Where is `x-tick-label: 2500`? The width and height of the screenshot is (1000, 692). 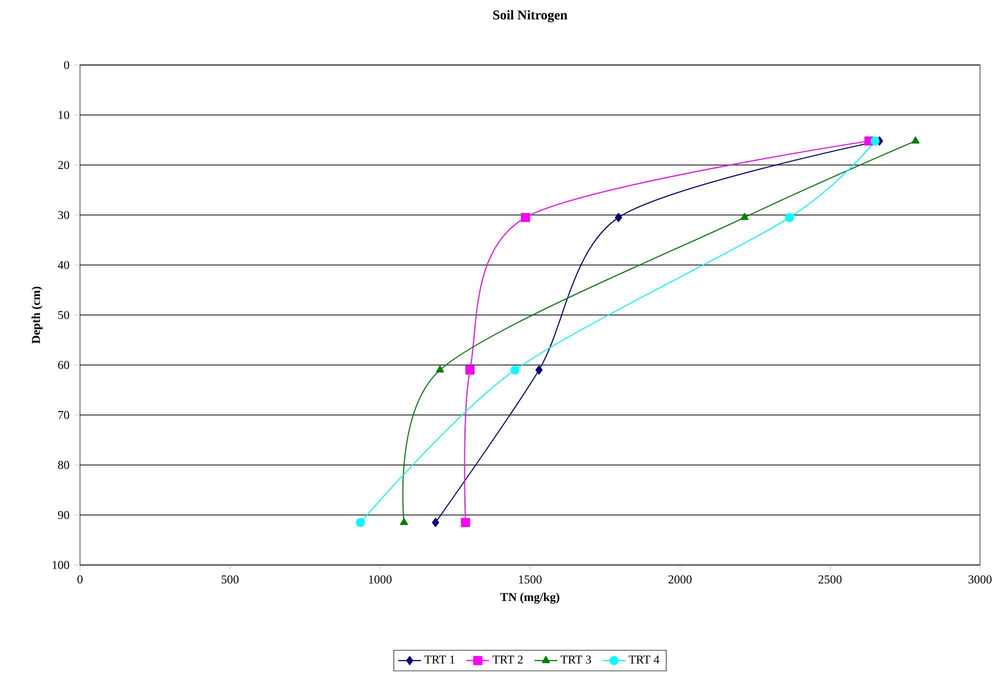 x-tick-label: 2500 is located at coordinates (830, 579).